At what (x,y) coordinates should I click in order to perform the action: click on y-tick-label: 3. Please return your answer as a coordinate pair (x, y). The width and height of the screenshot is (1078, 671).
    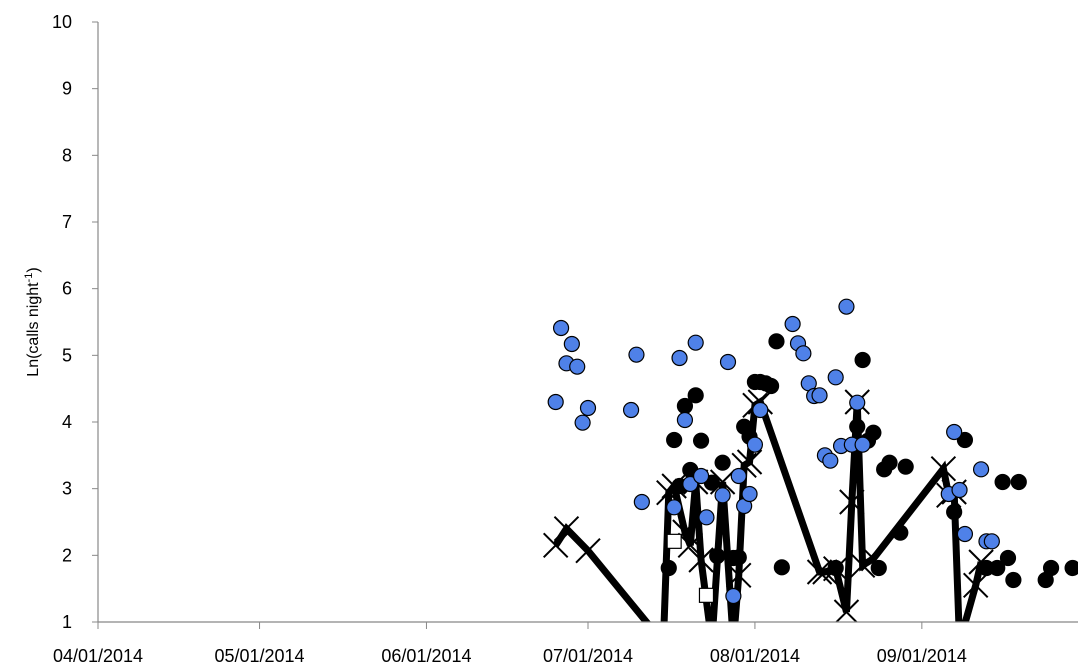
    Looking at the image, I should click on (67, 489).